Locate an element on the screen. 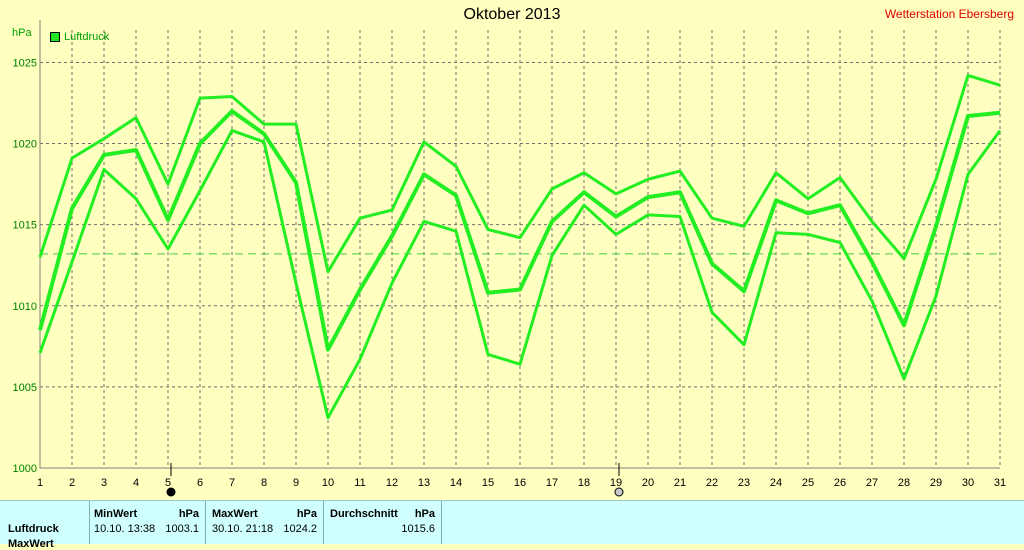 Image resolution: width=1024 pixels, height=550 pixels. x-tick-label-31: 31 is located at coordinates (1000, 483).